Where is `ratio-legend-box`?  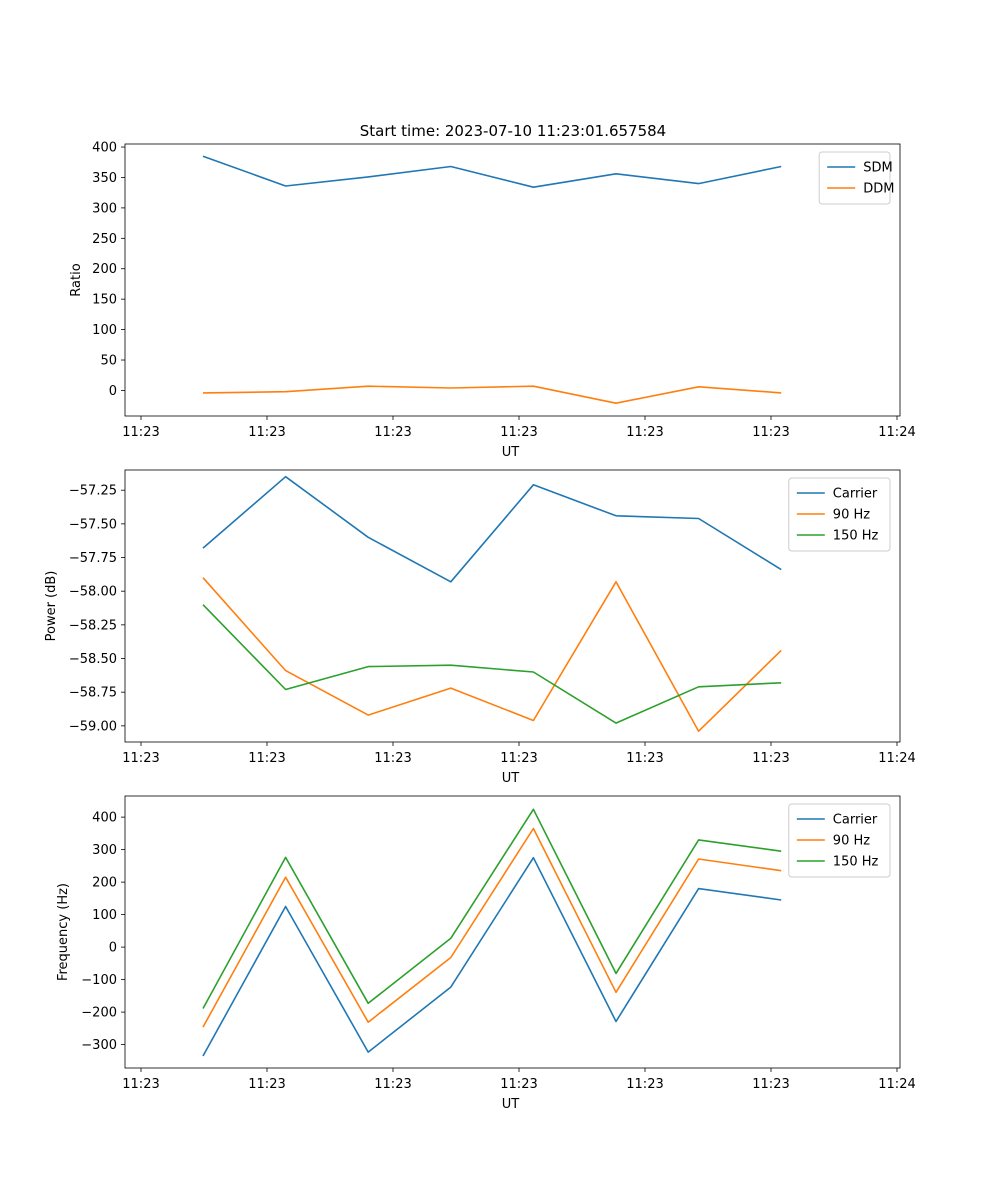
ratio-legend-box is located at coordinates (854, 178).